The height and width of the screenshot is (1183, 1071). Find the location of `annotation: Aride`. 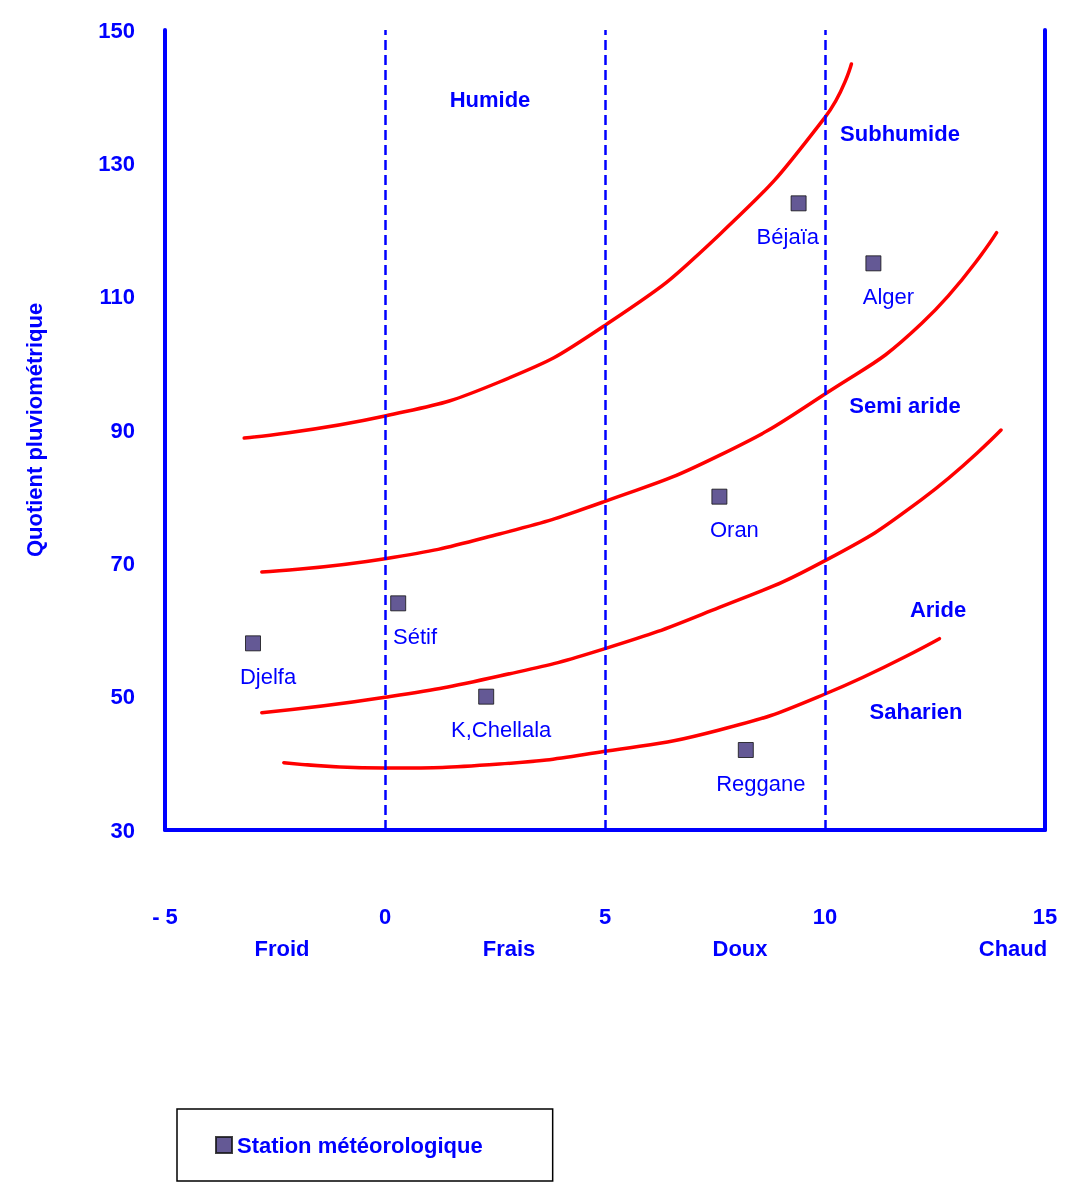

annotation: Aride is located at coordinates (938, 609).